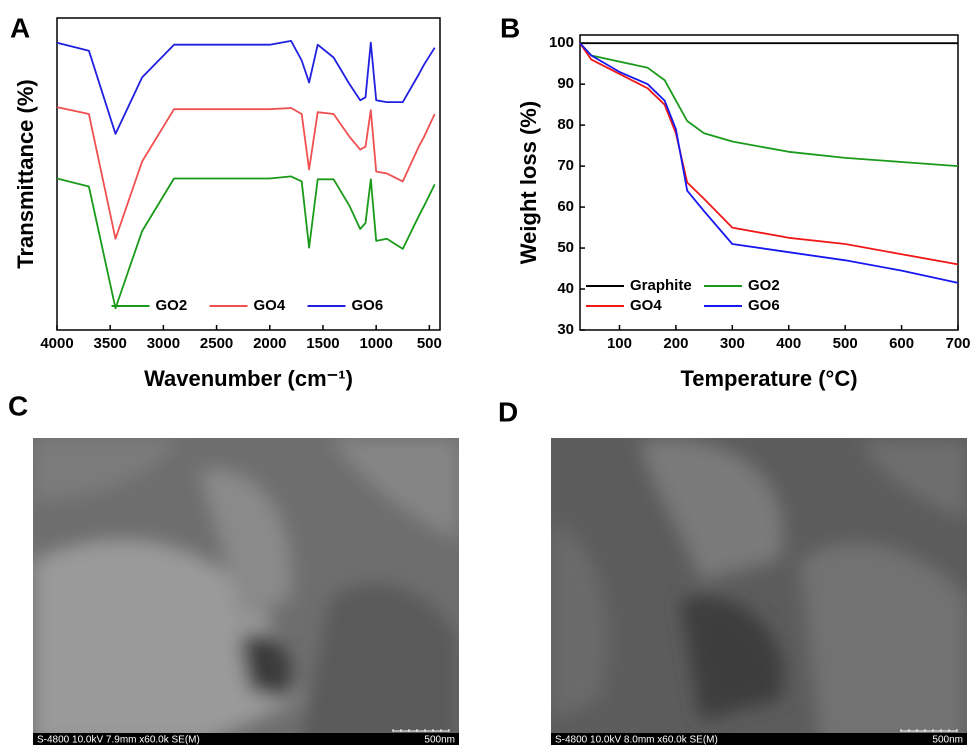 The width and height of the screenshot is (977, 745). I want to click on x-tick-label: 4000, so click(56, 343).